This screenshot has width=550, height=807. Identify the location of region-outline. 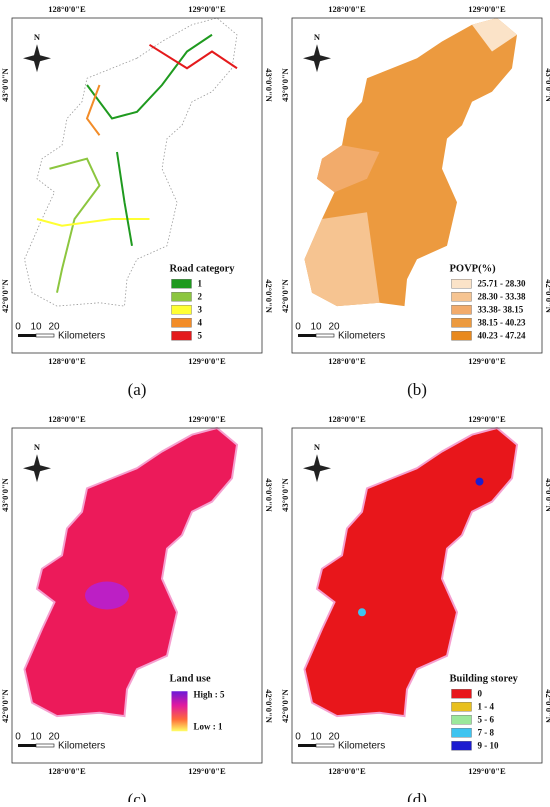
(131, 162).